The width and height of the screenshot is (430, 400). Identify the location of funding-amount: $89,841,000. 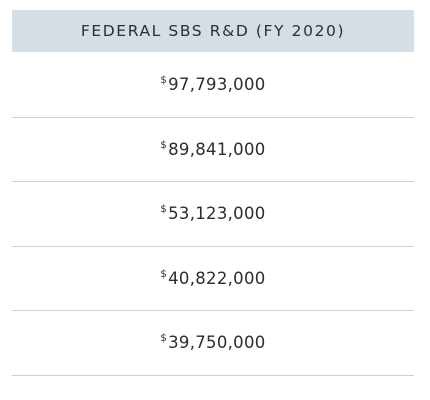
(212, 149).